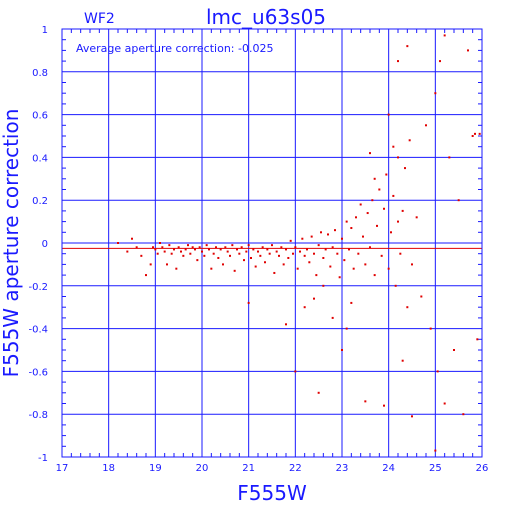 The height and width of the screenshot is (512, 512). I want to click on x-tick-label: 24, so click(388, 468).